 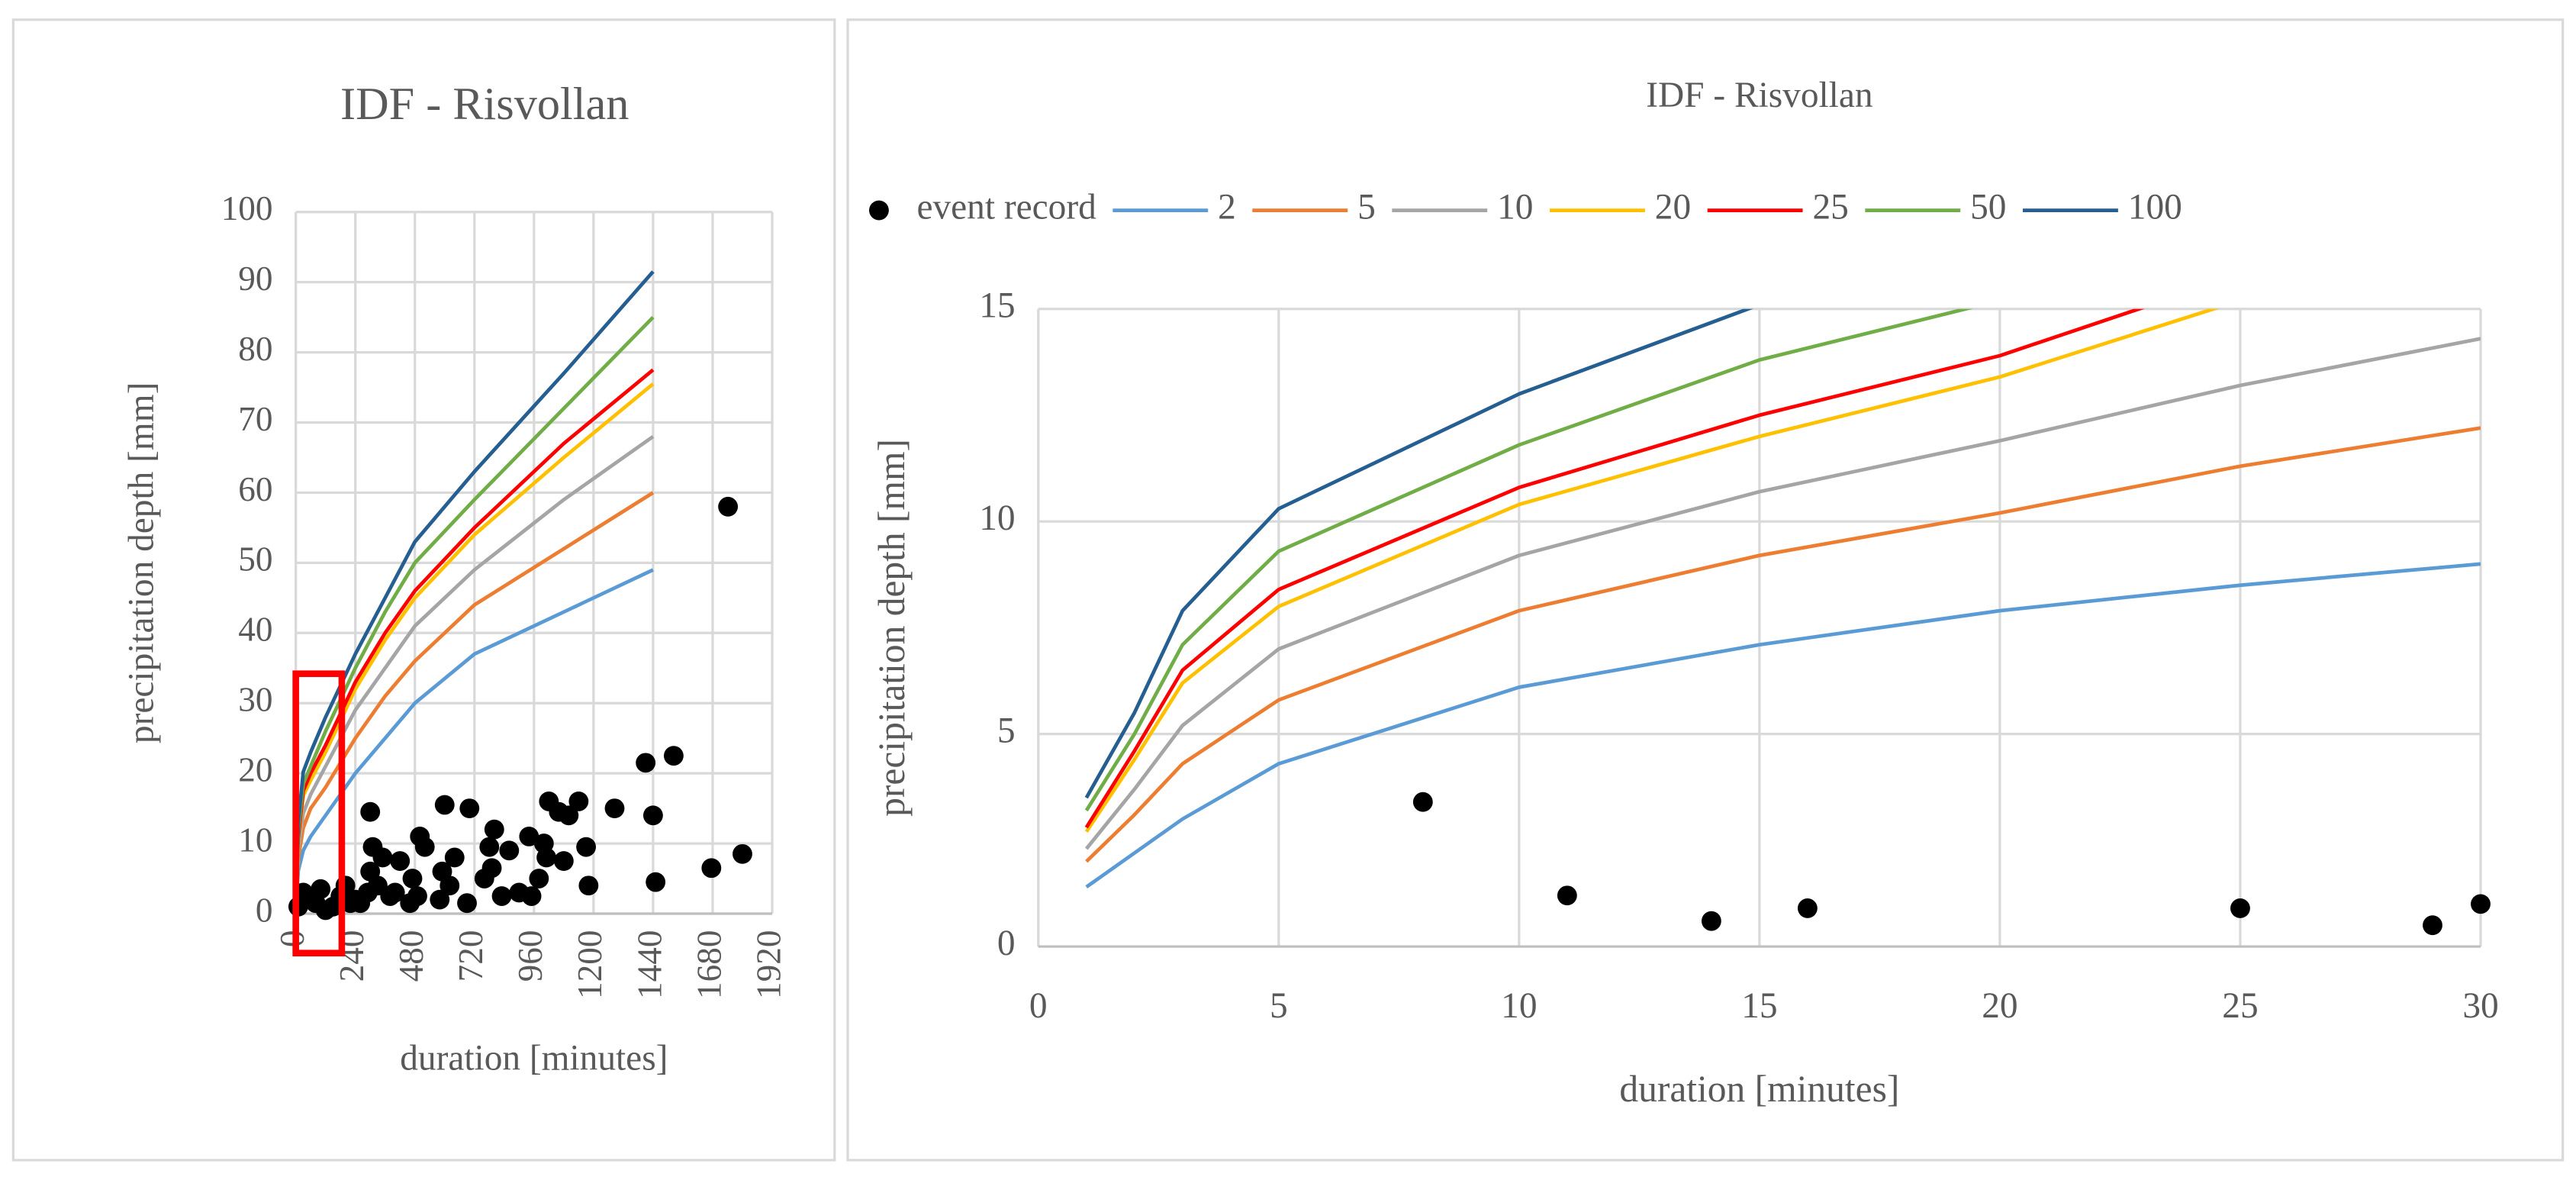 What do you see at coordinates (879, 210) in the screenshot?
I see `legend-marker` at bounding box center [879, 210].